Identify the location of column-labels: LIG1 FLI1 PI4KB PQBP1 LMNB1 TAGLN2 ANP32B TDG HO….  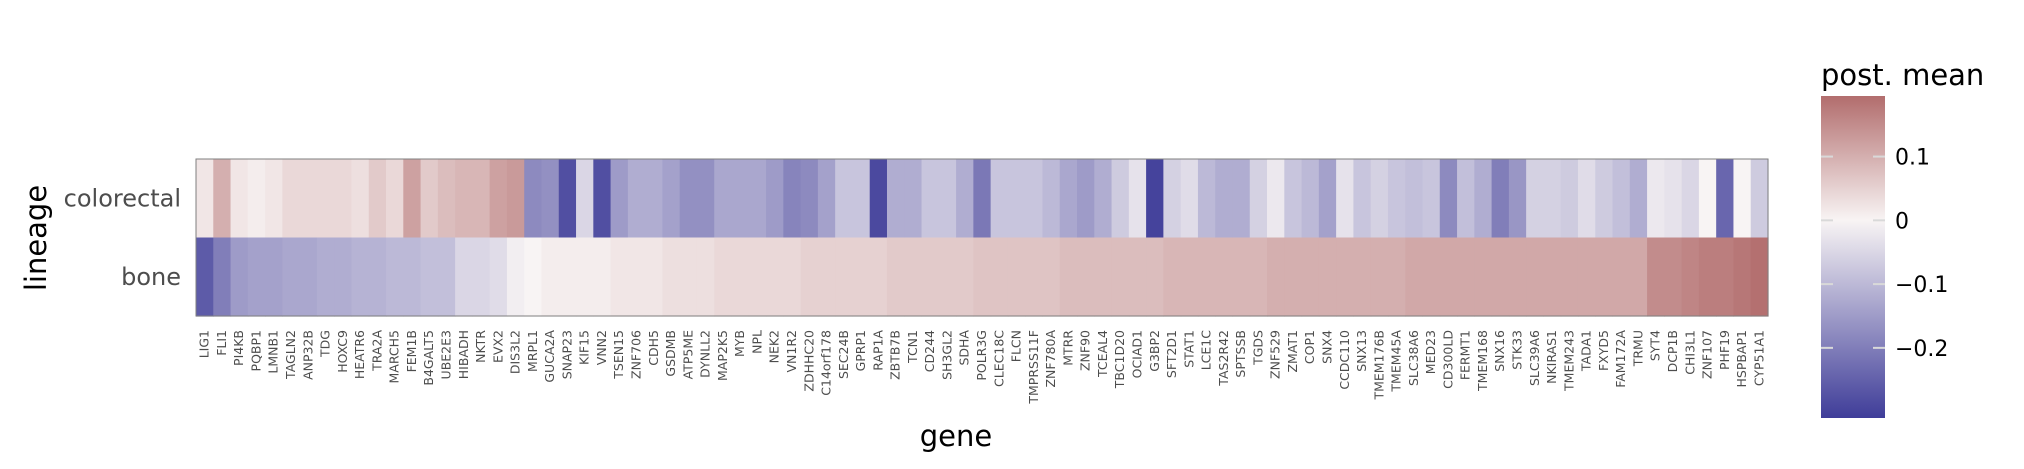
(982, 367).